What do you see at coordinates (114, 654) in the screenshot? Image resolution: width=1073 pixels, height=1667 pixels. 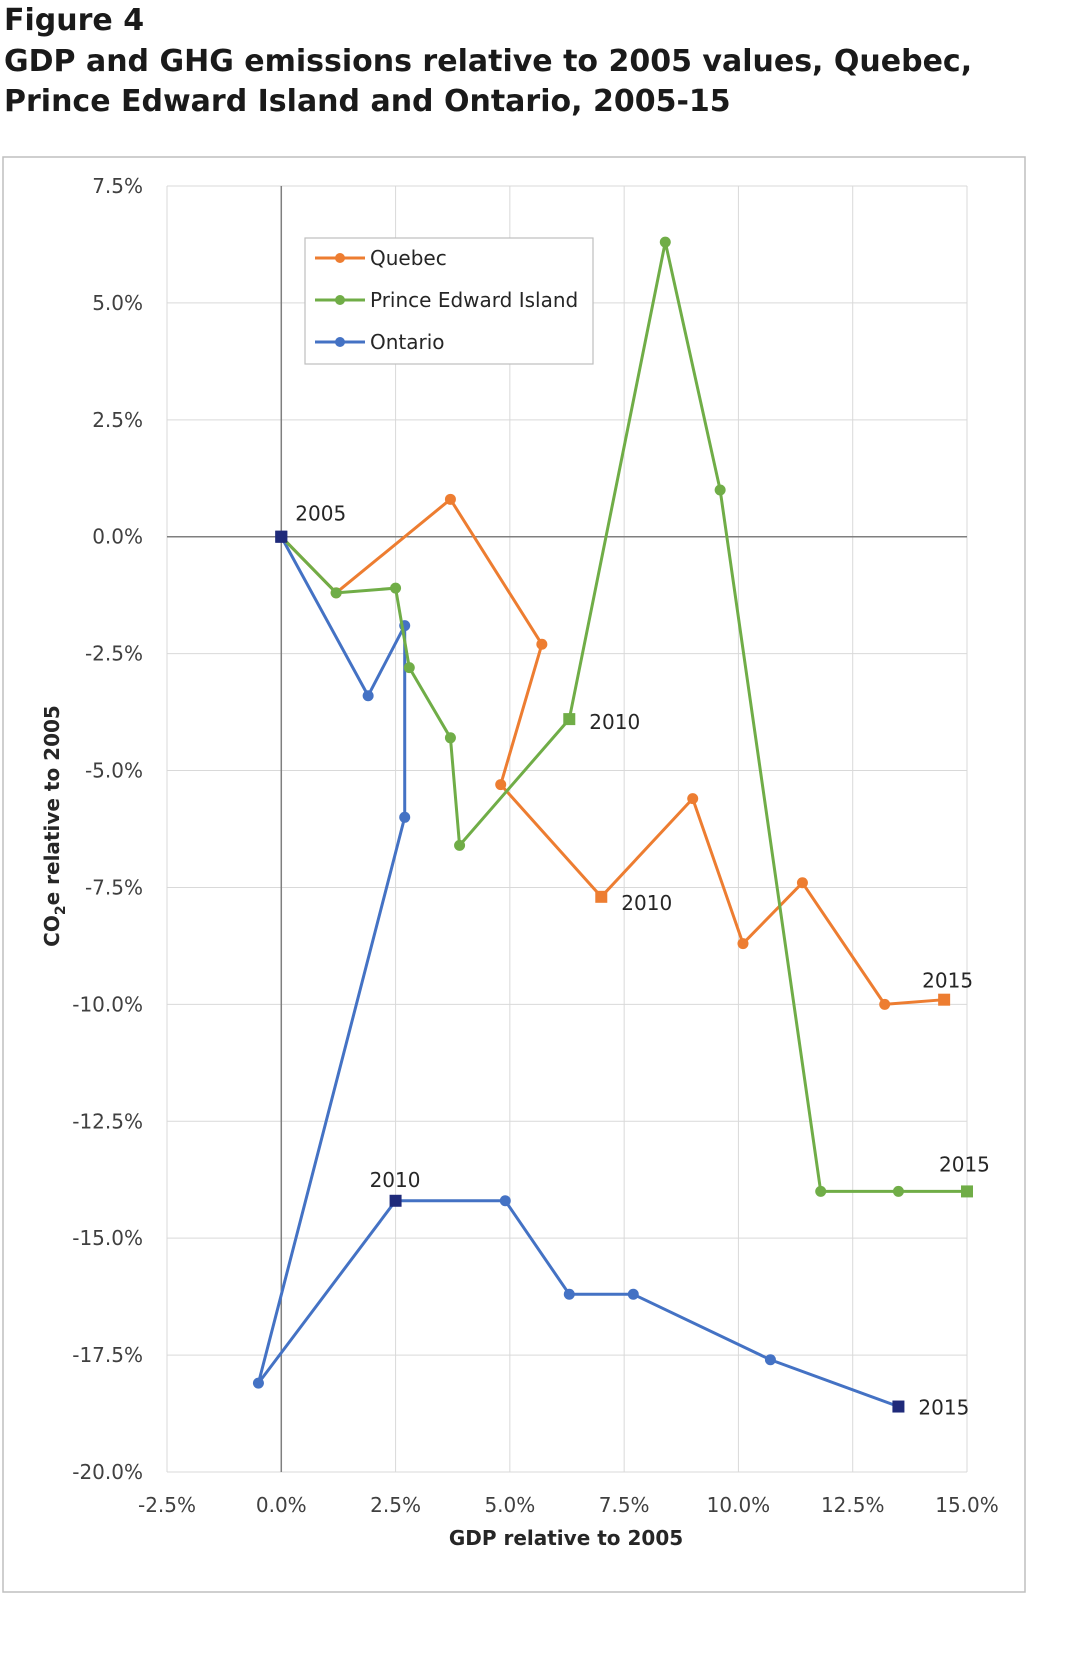 I see `y-tick-label: -2.5%` at bounding box center [114, 654].